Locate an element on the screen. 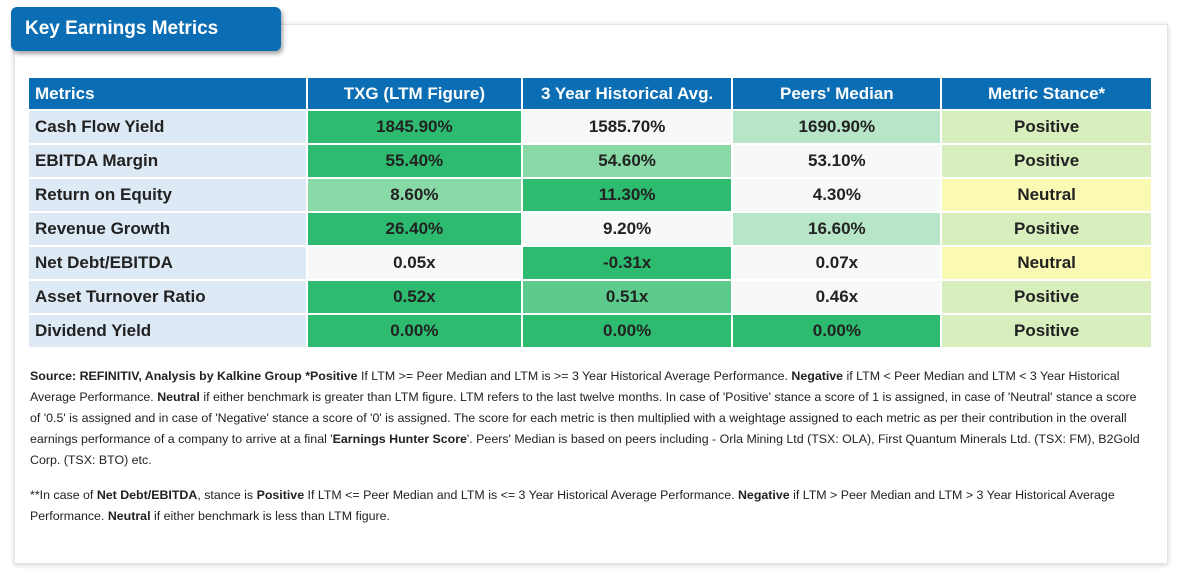 The width and height of the screenshot is (1180, 575). note-text: , stance is is located at coordinates (227, 495).